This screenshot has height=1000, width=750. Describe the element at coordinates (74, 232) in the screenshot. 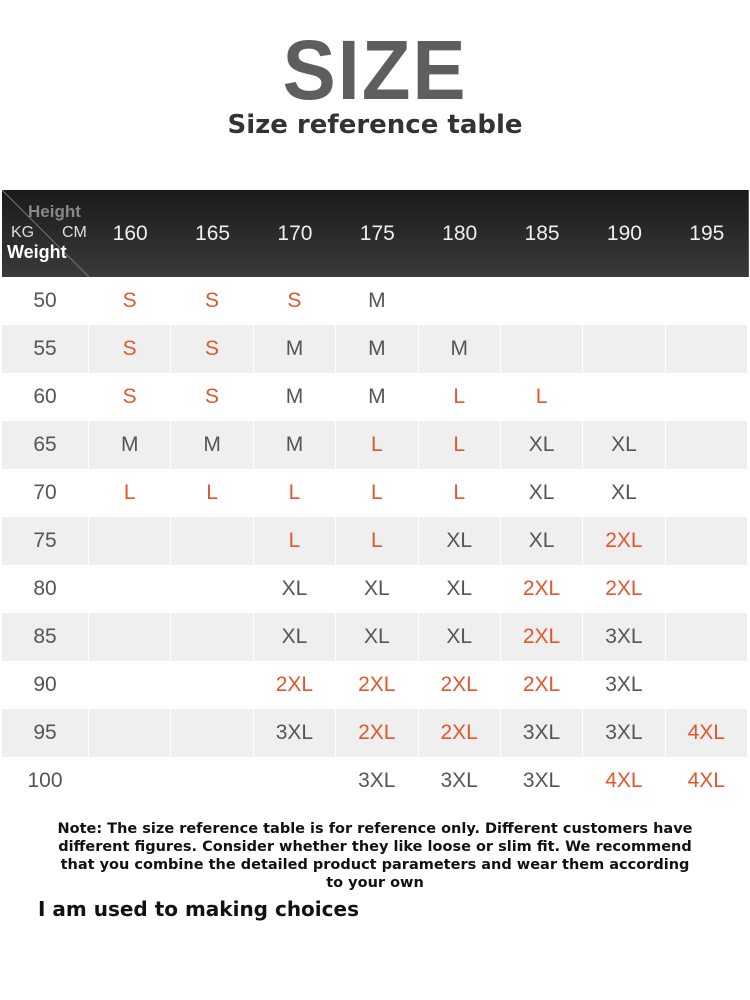

I see `corner-right: CM` at that location.